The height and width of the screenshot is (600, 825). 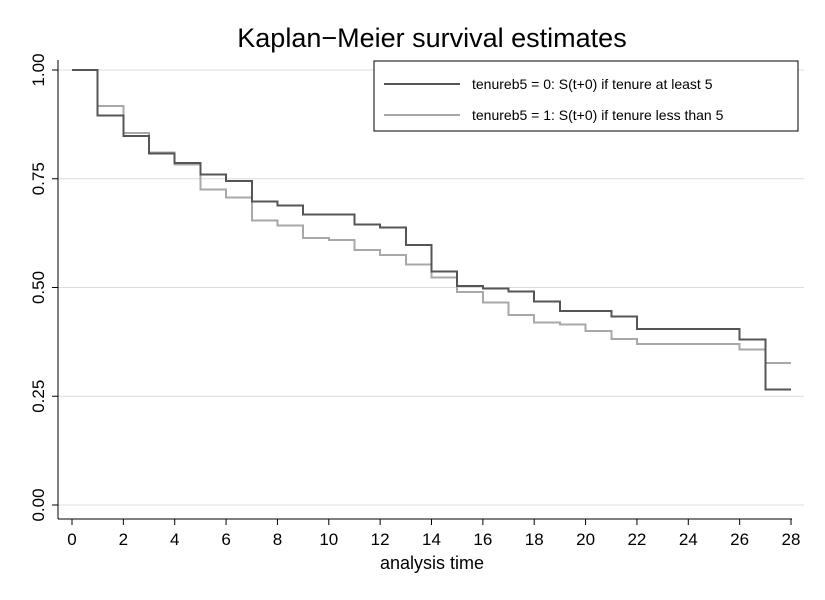 What do you see at coordinates (791, 539) in the screenshot?
I see `x-tick-label-14: 28` at bounding box center [791, 539].